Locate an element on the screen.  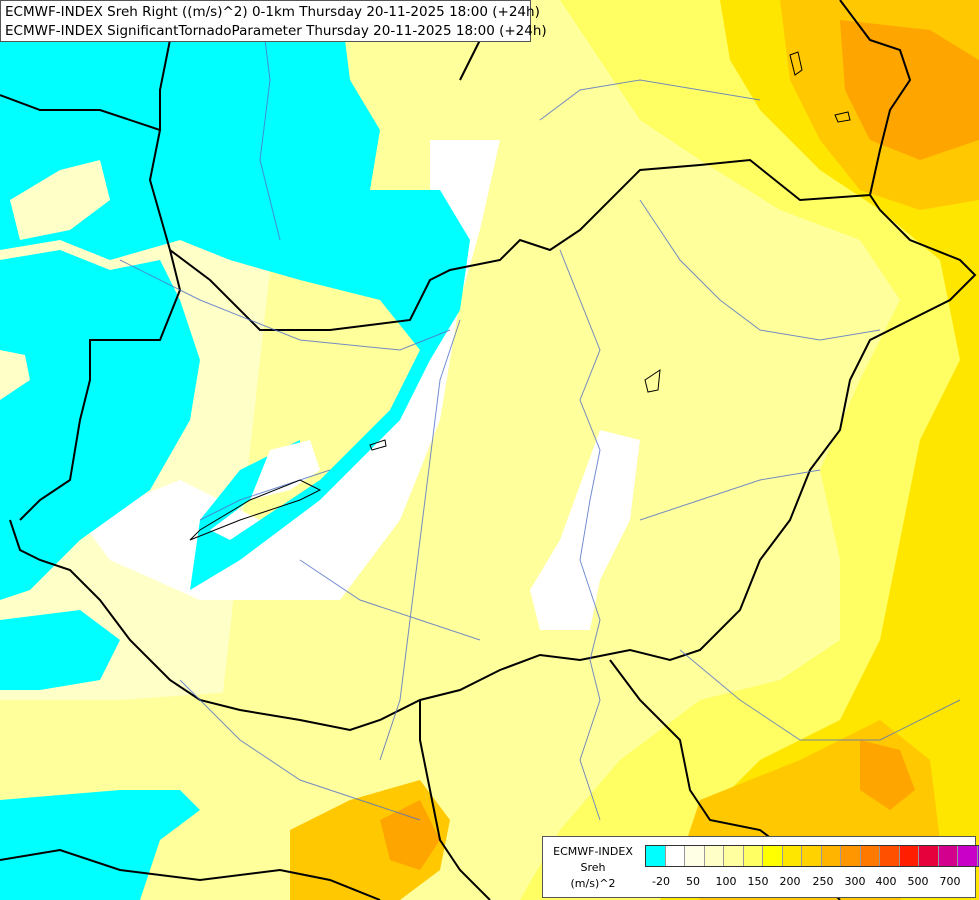
legend-tick-label: 700 is located at coordinates (950, 881).